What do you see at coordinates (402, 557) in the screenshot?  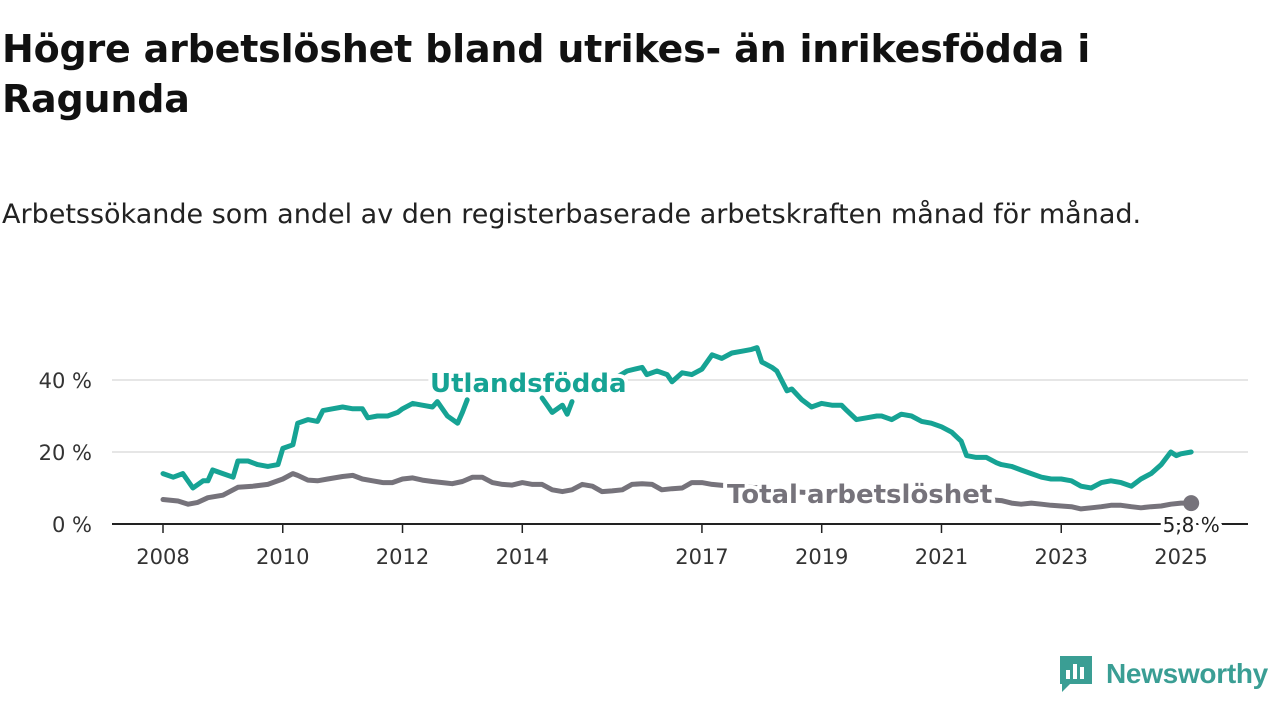 I see `x-tick-label: 2012` at bounding box center [402, 557].